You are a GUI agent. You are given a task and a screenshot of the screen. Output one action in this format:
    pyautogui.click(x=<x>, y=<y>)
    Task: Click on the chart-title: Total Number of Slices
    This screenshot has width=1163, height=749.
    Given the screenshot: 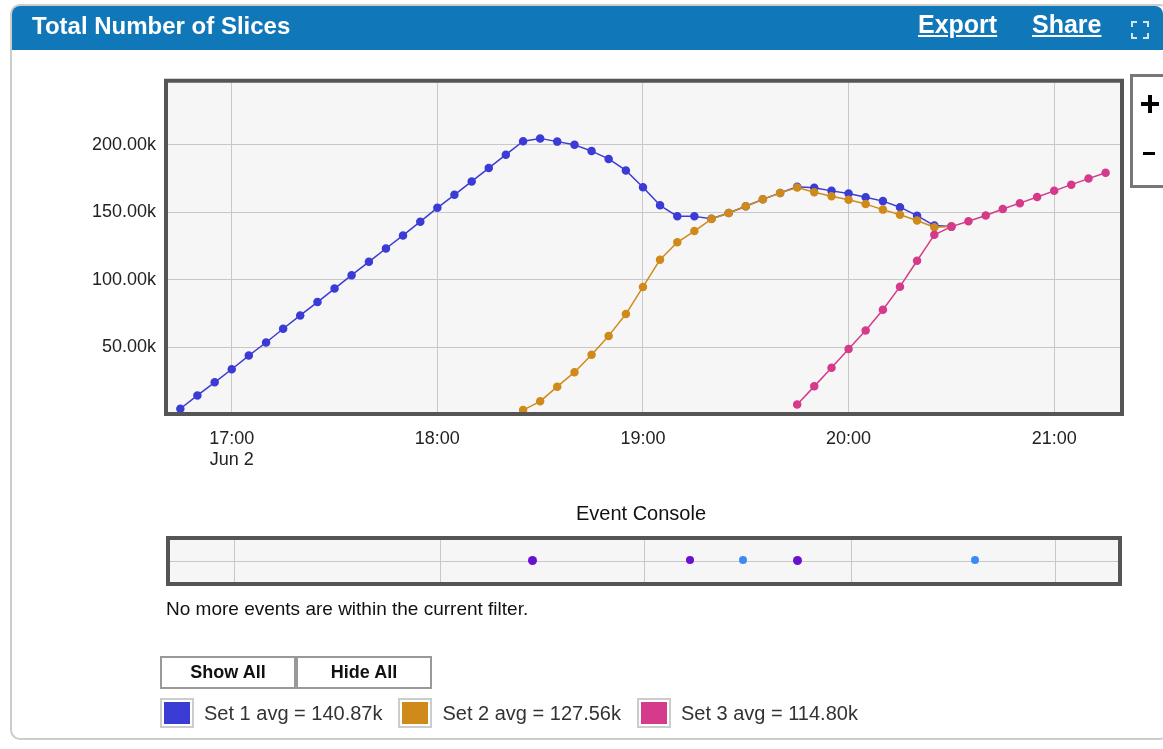 What is the action you would take?
    pyautogui.click(x=161, y=26)
    